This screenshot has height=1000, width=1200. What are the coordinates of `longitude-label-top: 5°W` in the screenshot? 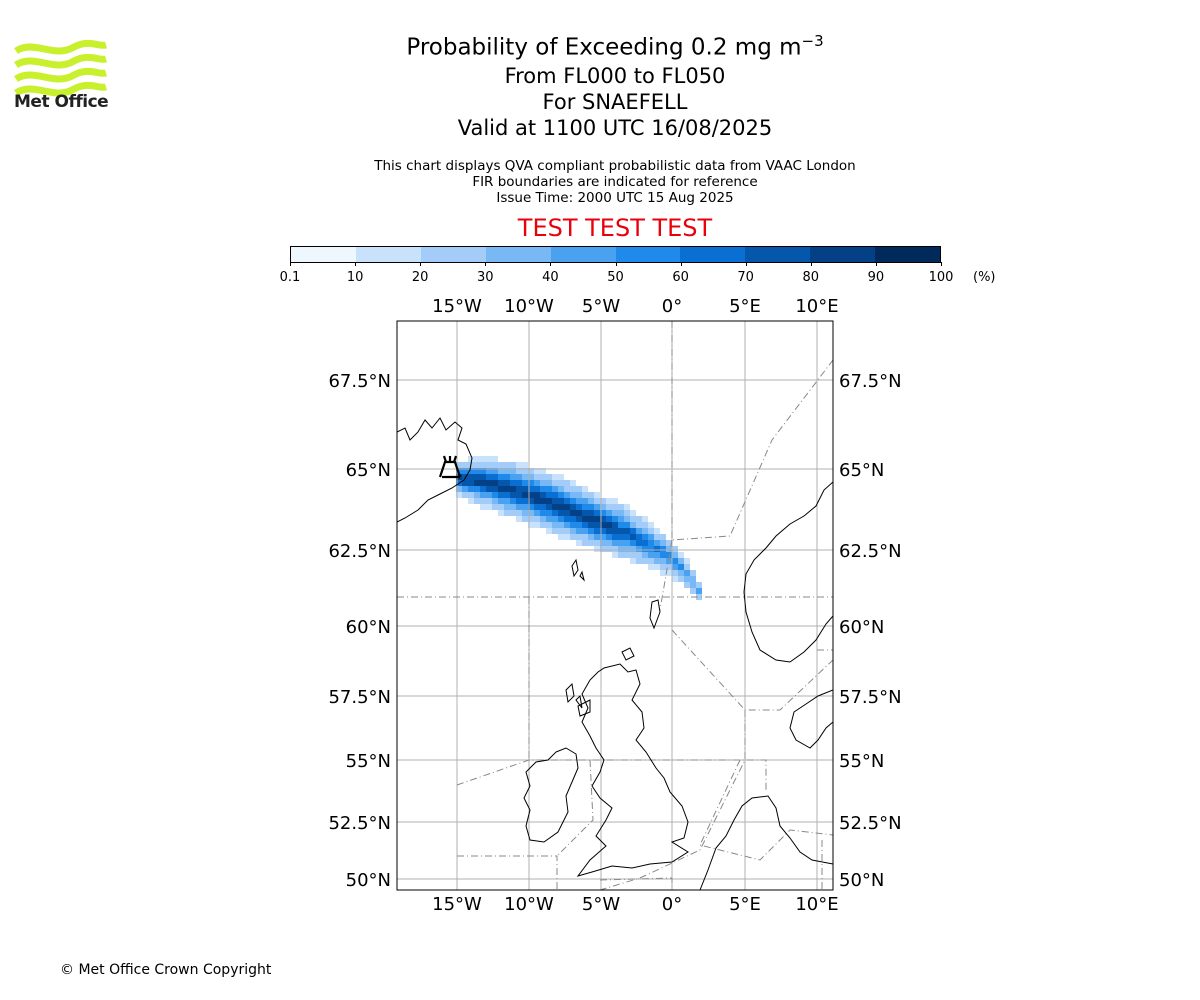 It's located at (601, 306).